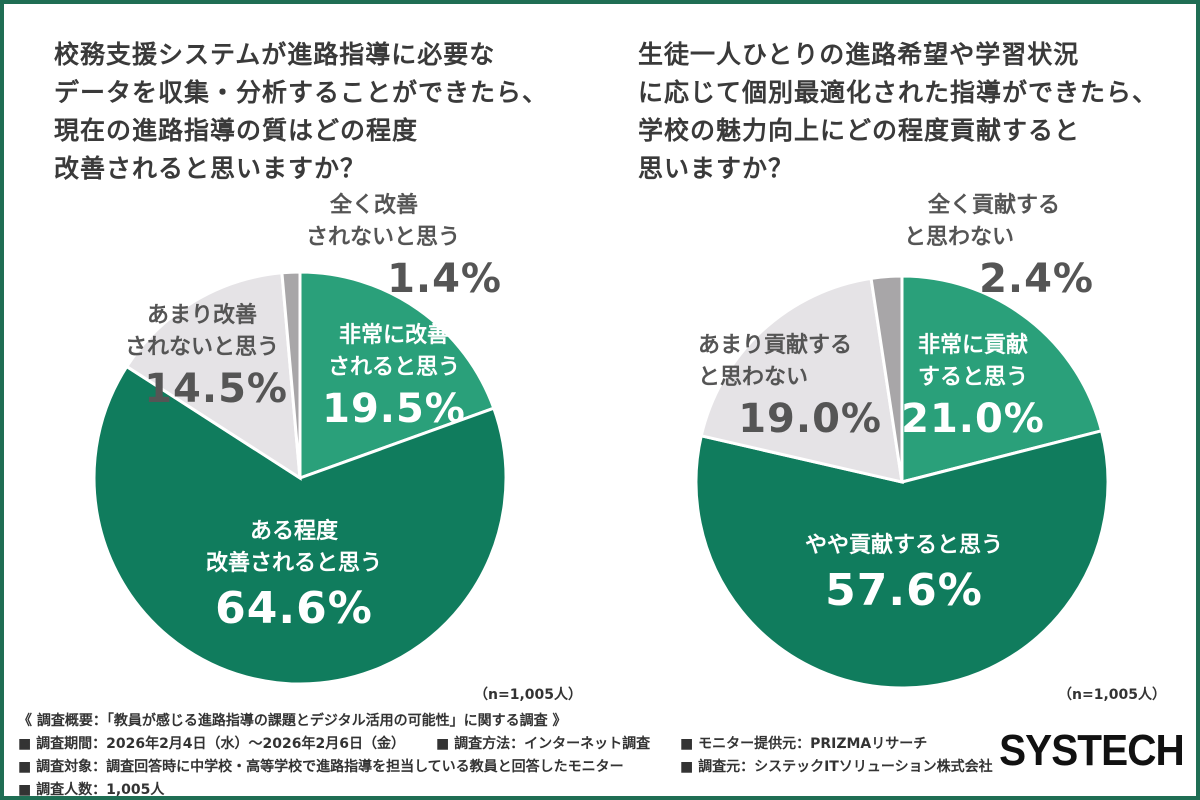 This screenshot has width=1200, height=800. I want to click on q2-slice-label-notmuch: あまり貢献する と思わない 19.0%, so click(790, 387).